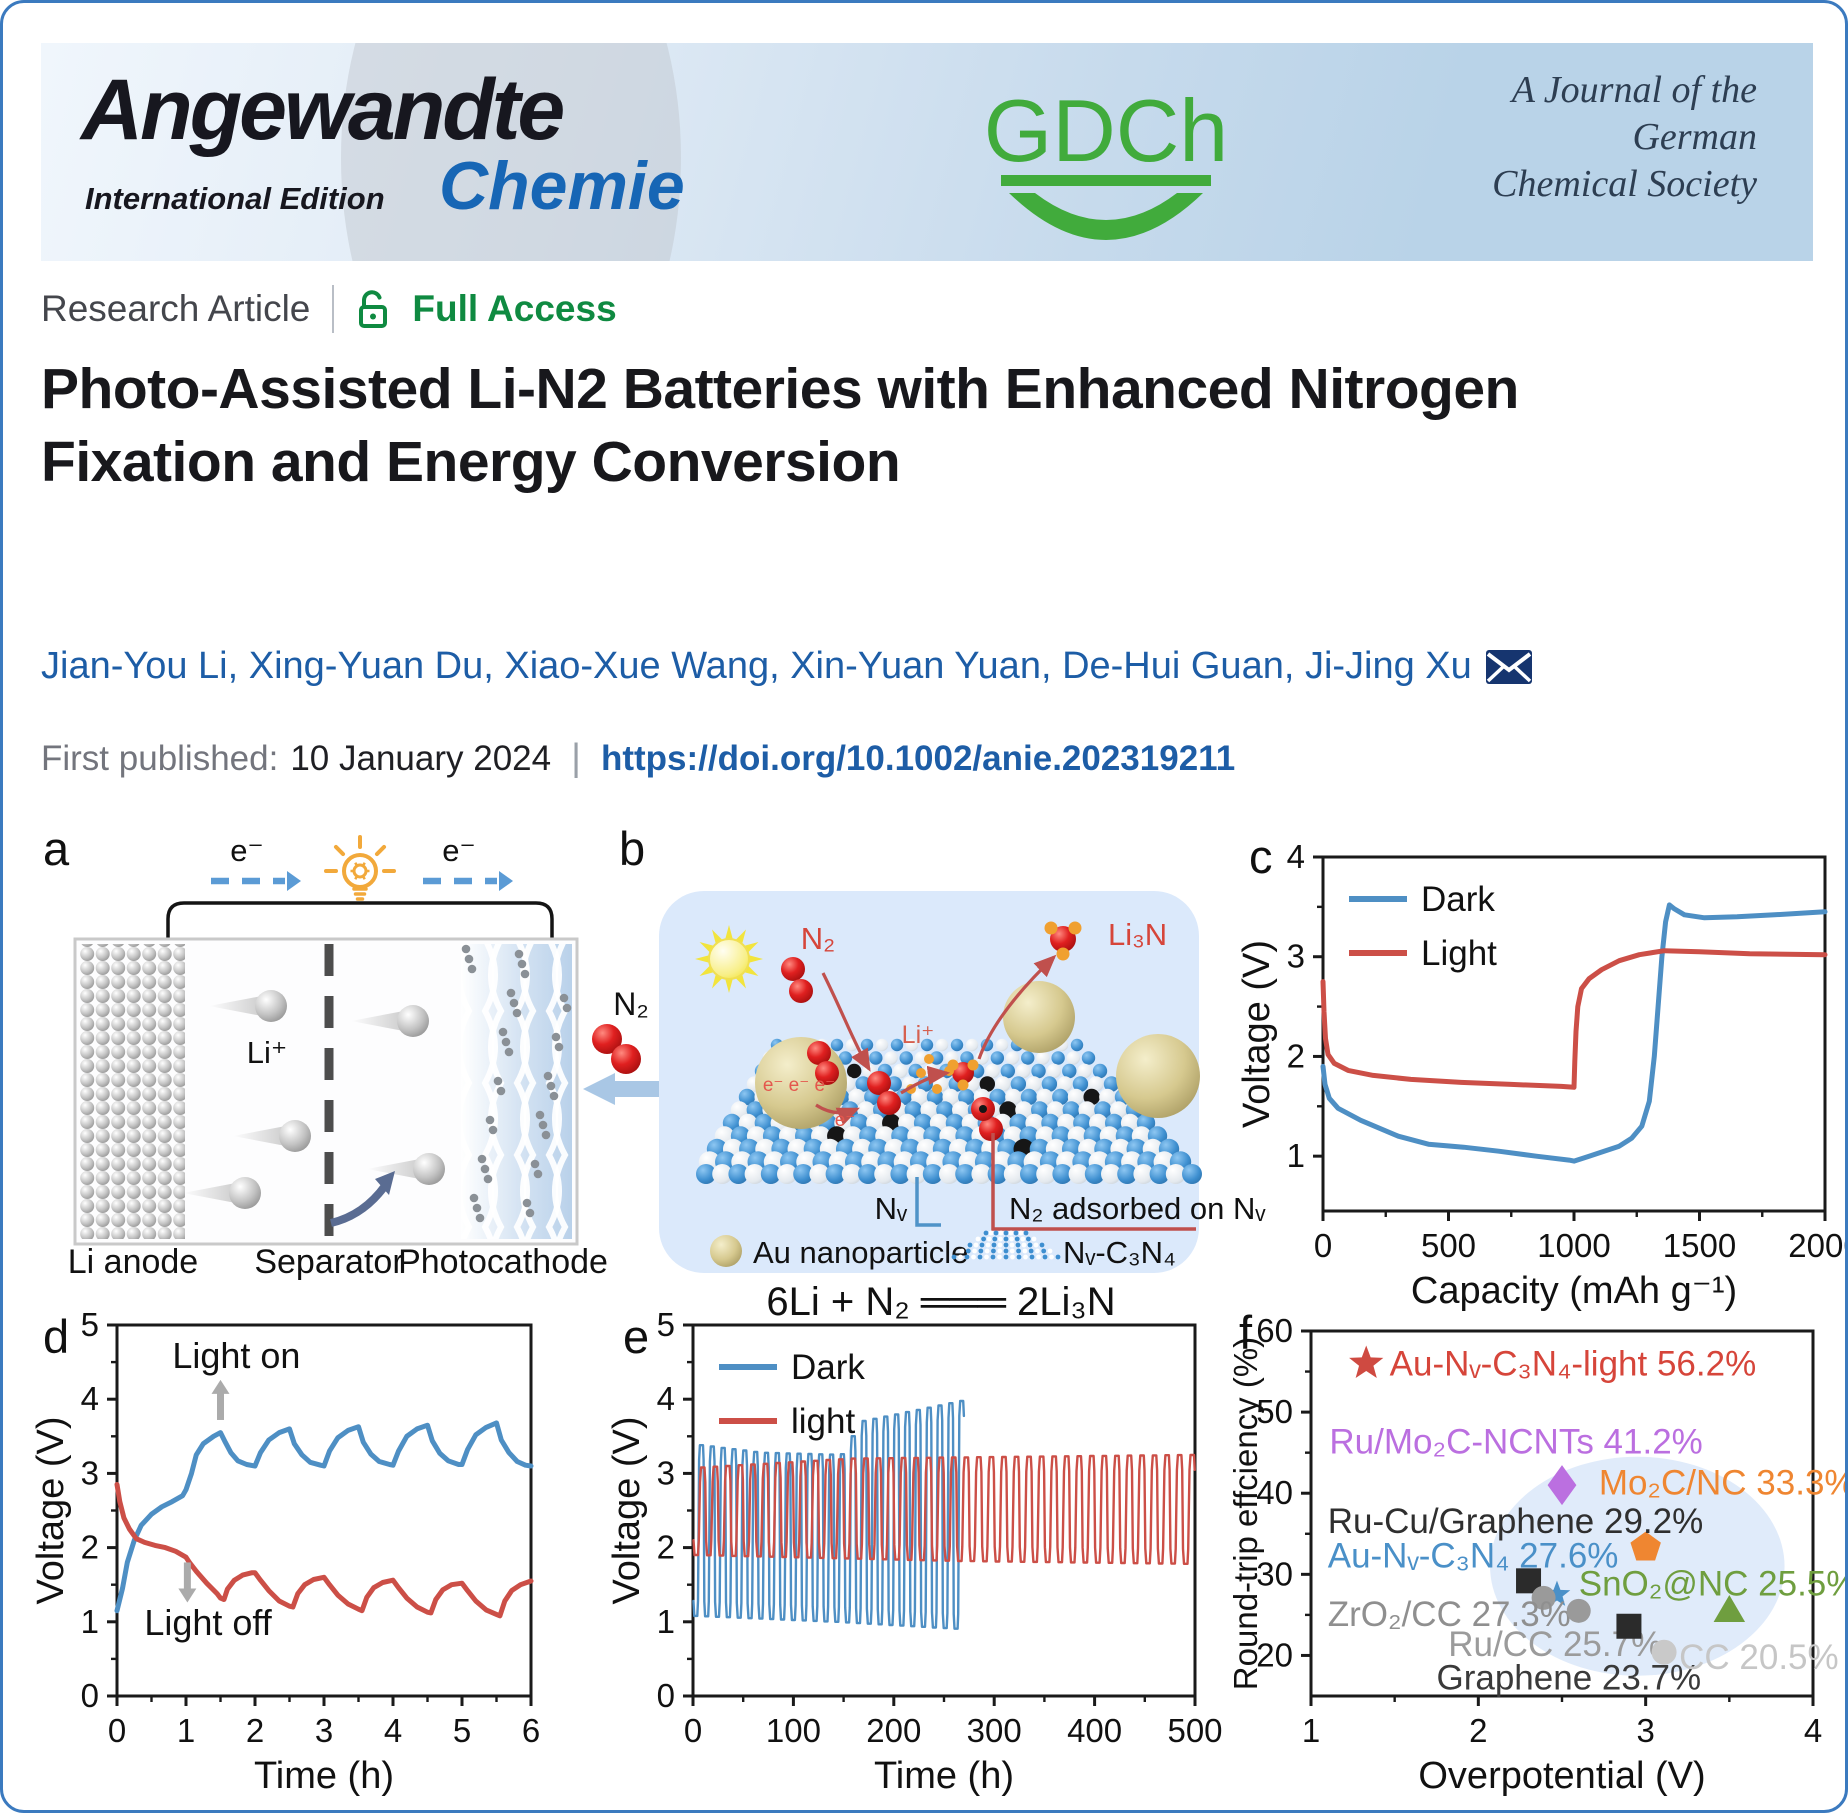 Image resolution: width=1848 pixels, height=1813 pixels. Describe the element at coordinates (421, 758) in the screenshot. I see `published-date: 10 January 2024` at that location.